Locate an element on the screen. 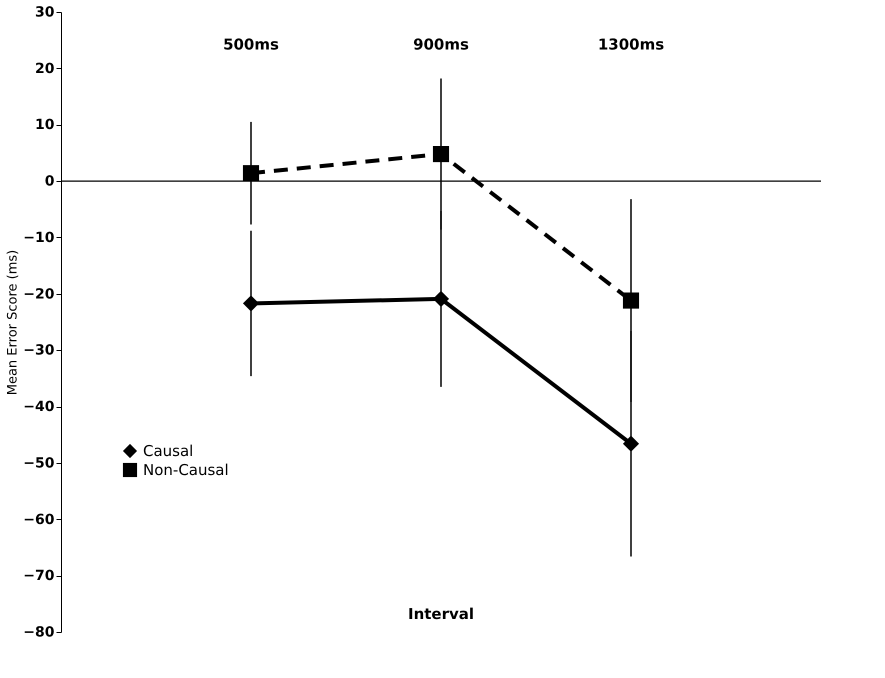  y-tick-label: −50 is located at coordinates (39, 463).